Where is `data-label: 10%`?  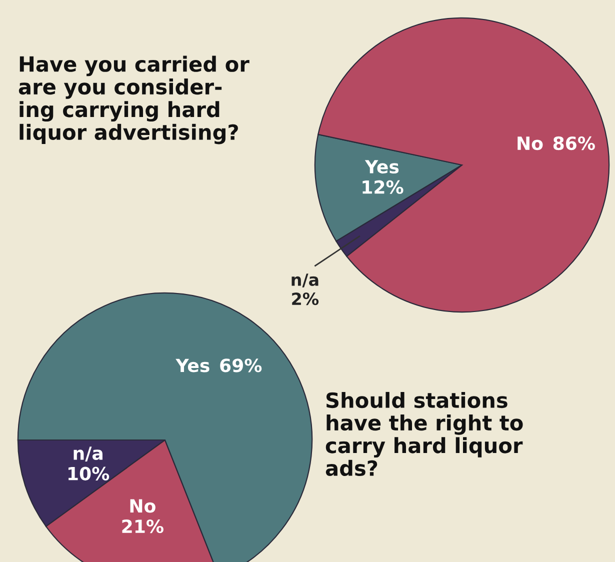 data-label: 10% is located at coordinates (89, 473).